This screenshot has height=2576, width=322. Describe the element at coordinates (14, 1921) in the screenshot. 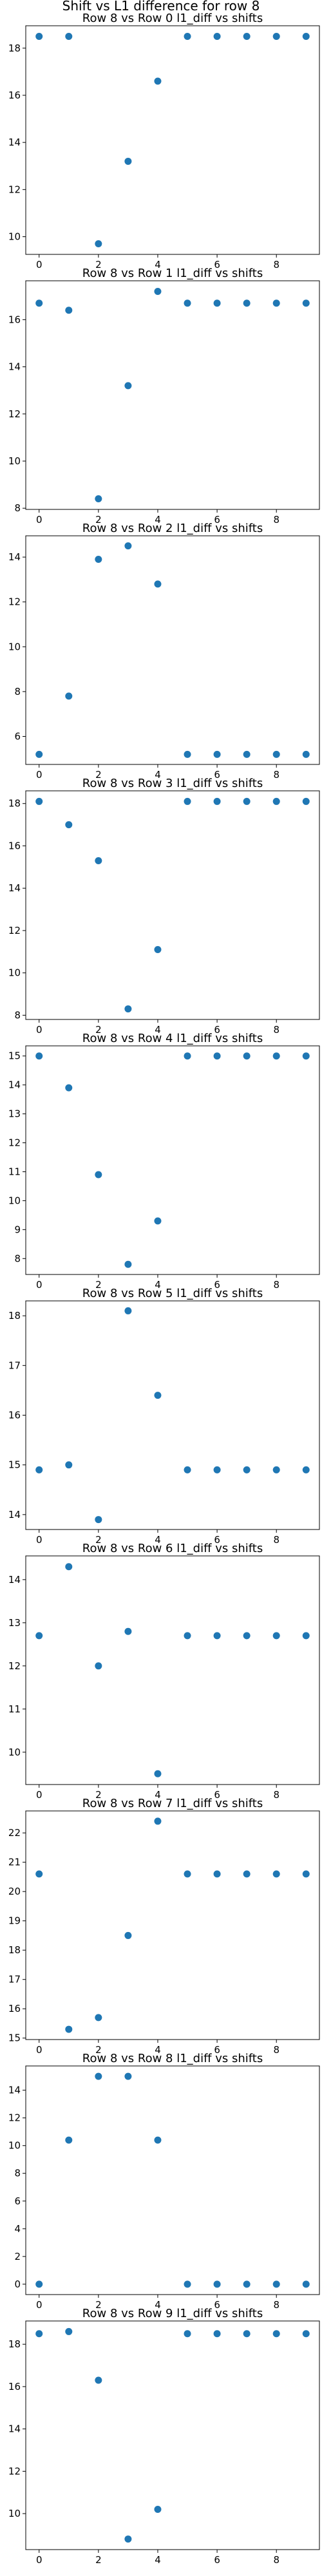

I see `y-tick-label: 19` at that location.